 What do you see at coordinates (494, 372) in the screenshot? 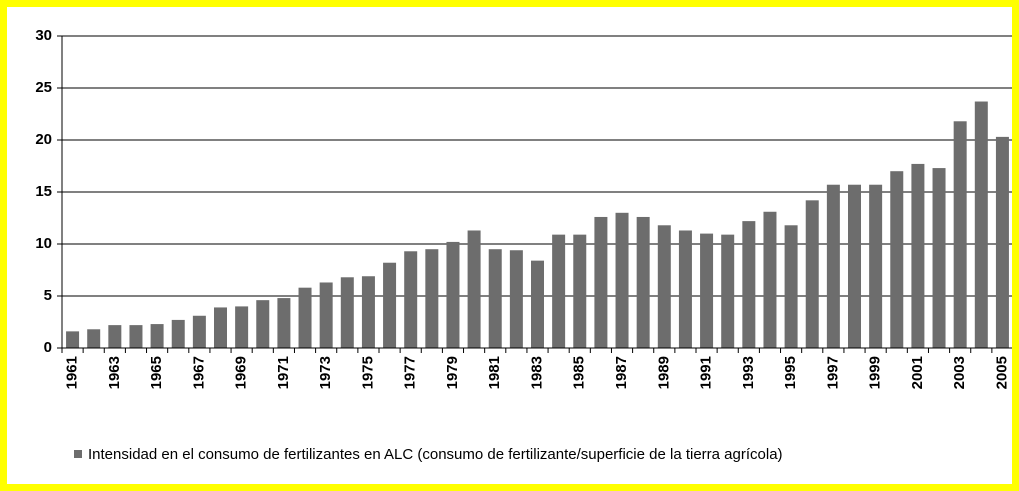
I see `x-tick-label: 1981` at bounding box center [494, 372].